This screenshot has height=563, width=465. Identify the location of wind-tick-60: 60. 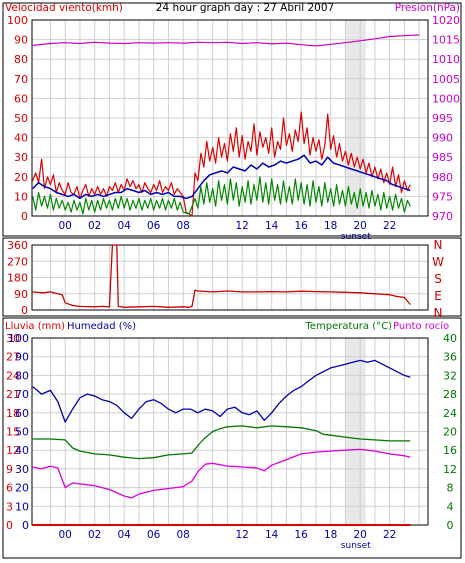
(21, 98).